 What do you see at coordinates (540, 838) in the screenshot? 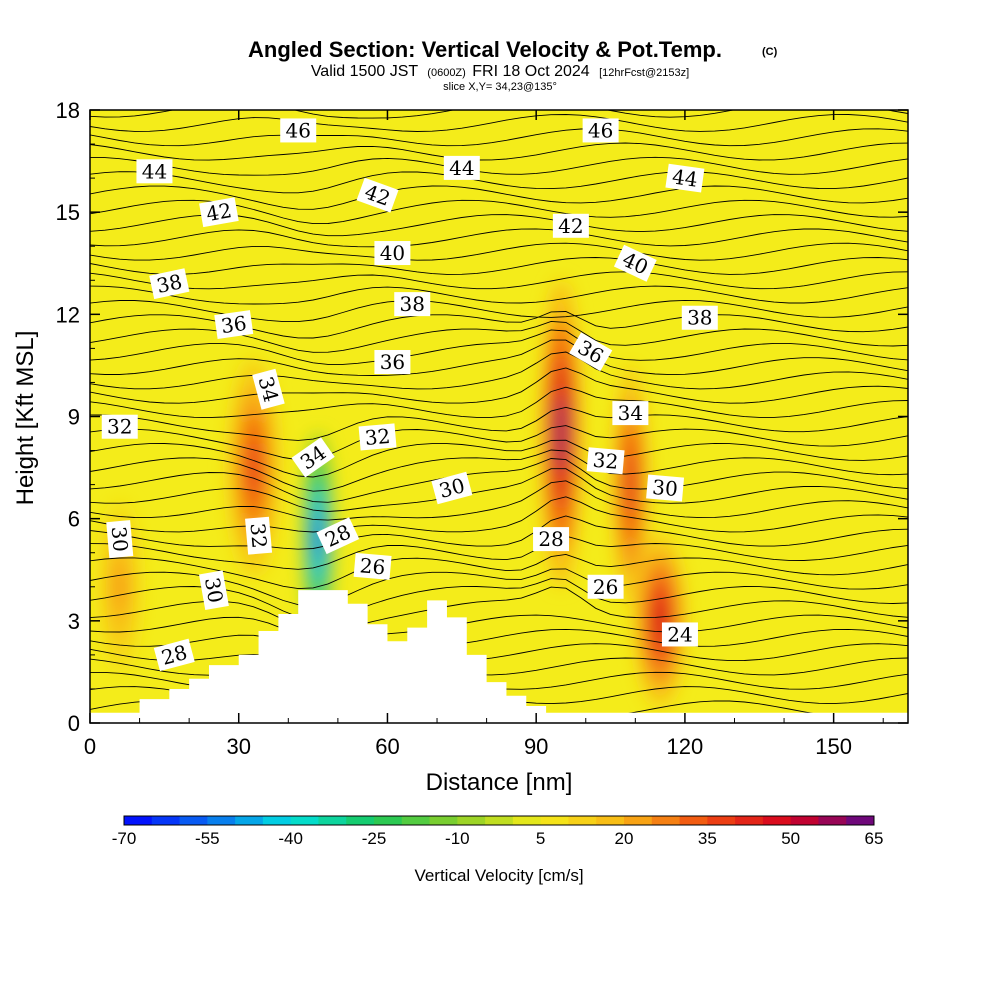
I see `colorbar-tick-label: 5` at bounding box center [540, 838].